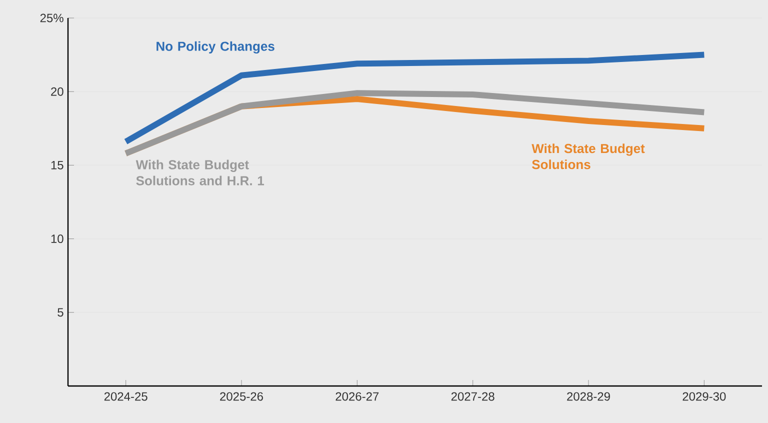  What do you see at coordinates (52, 18) in the screenshot?
I see `y-tick-label: 25%` at bounding box center [52, 18].